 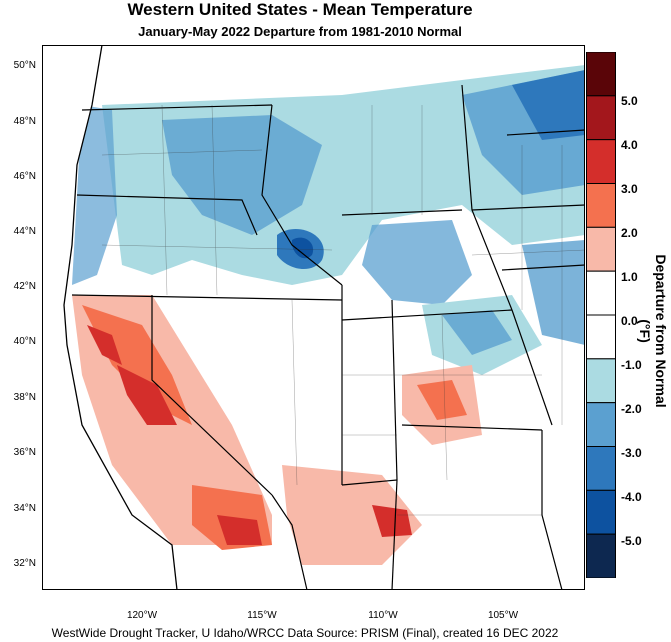 What do you see at coordinates (24, 176) in the screenshot?
I see `lat-label: 46°N` at bounding box center [24, 176].